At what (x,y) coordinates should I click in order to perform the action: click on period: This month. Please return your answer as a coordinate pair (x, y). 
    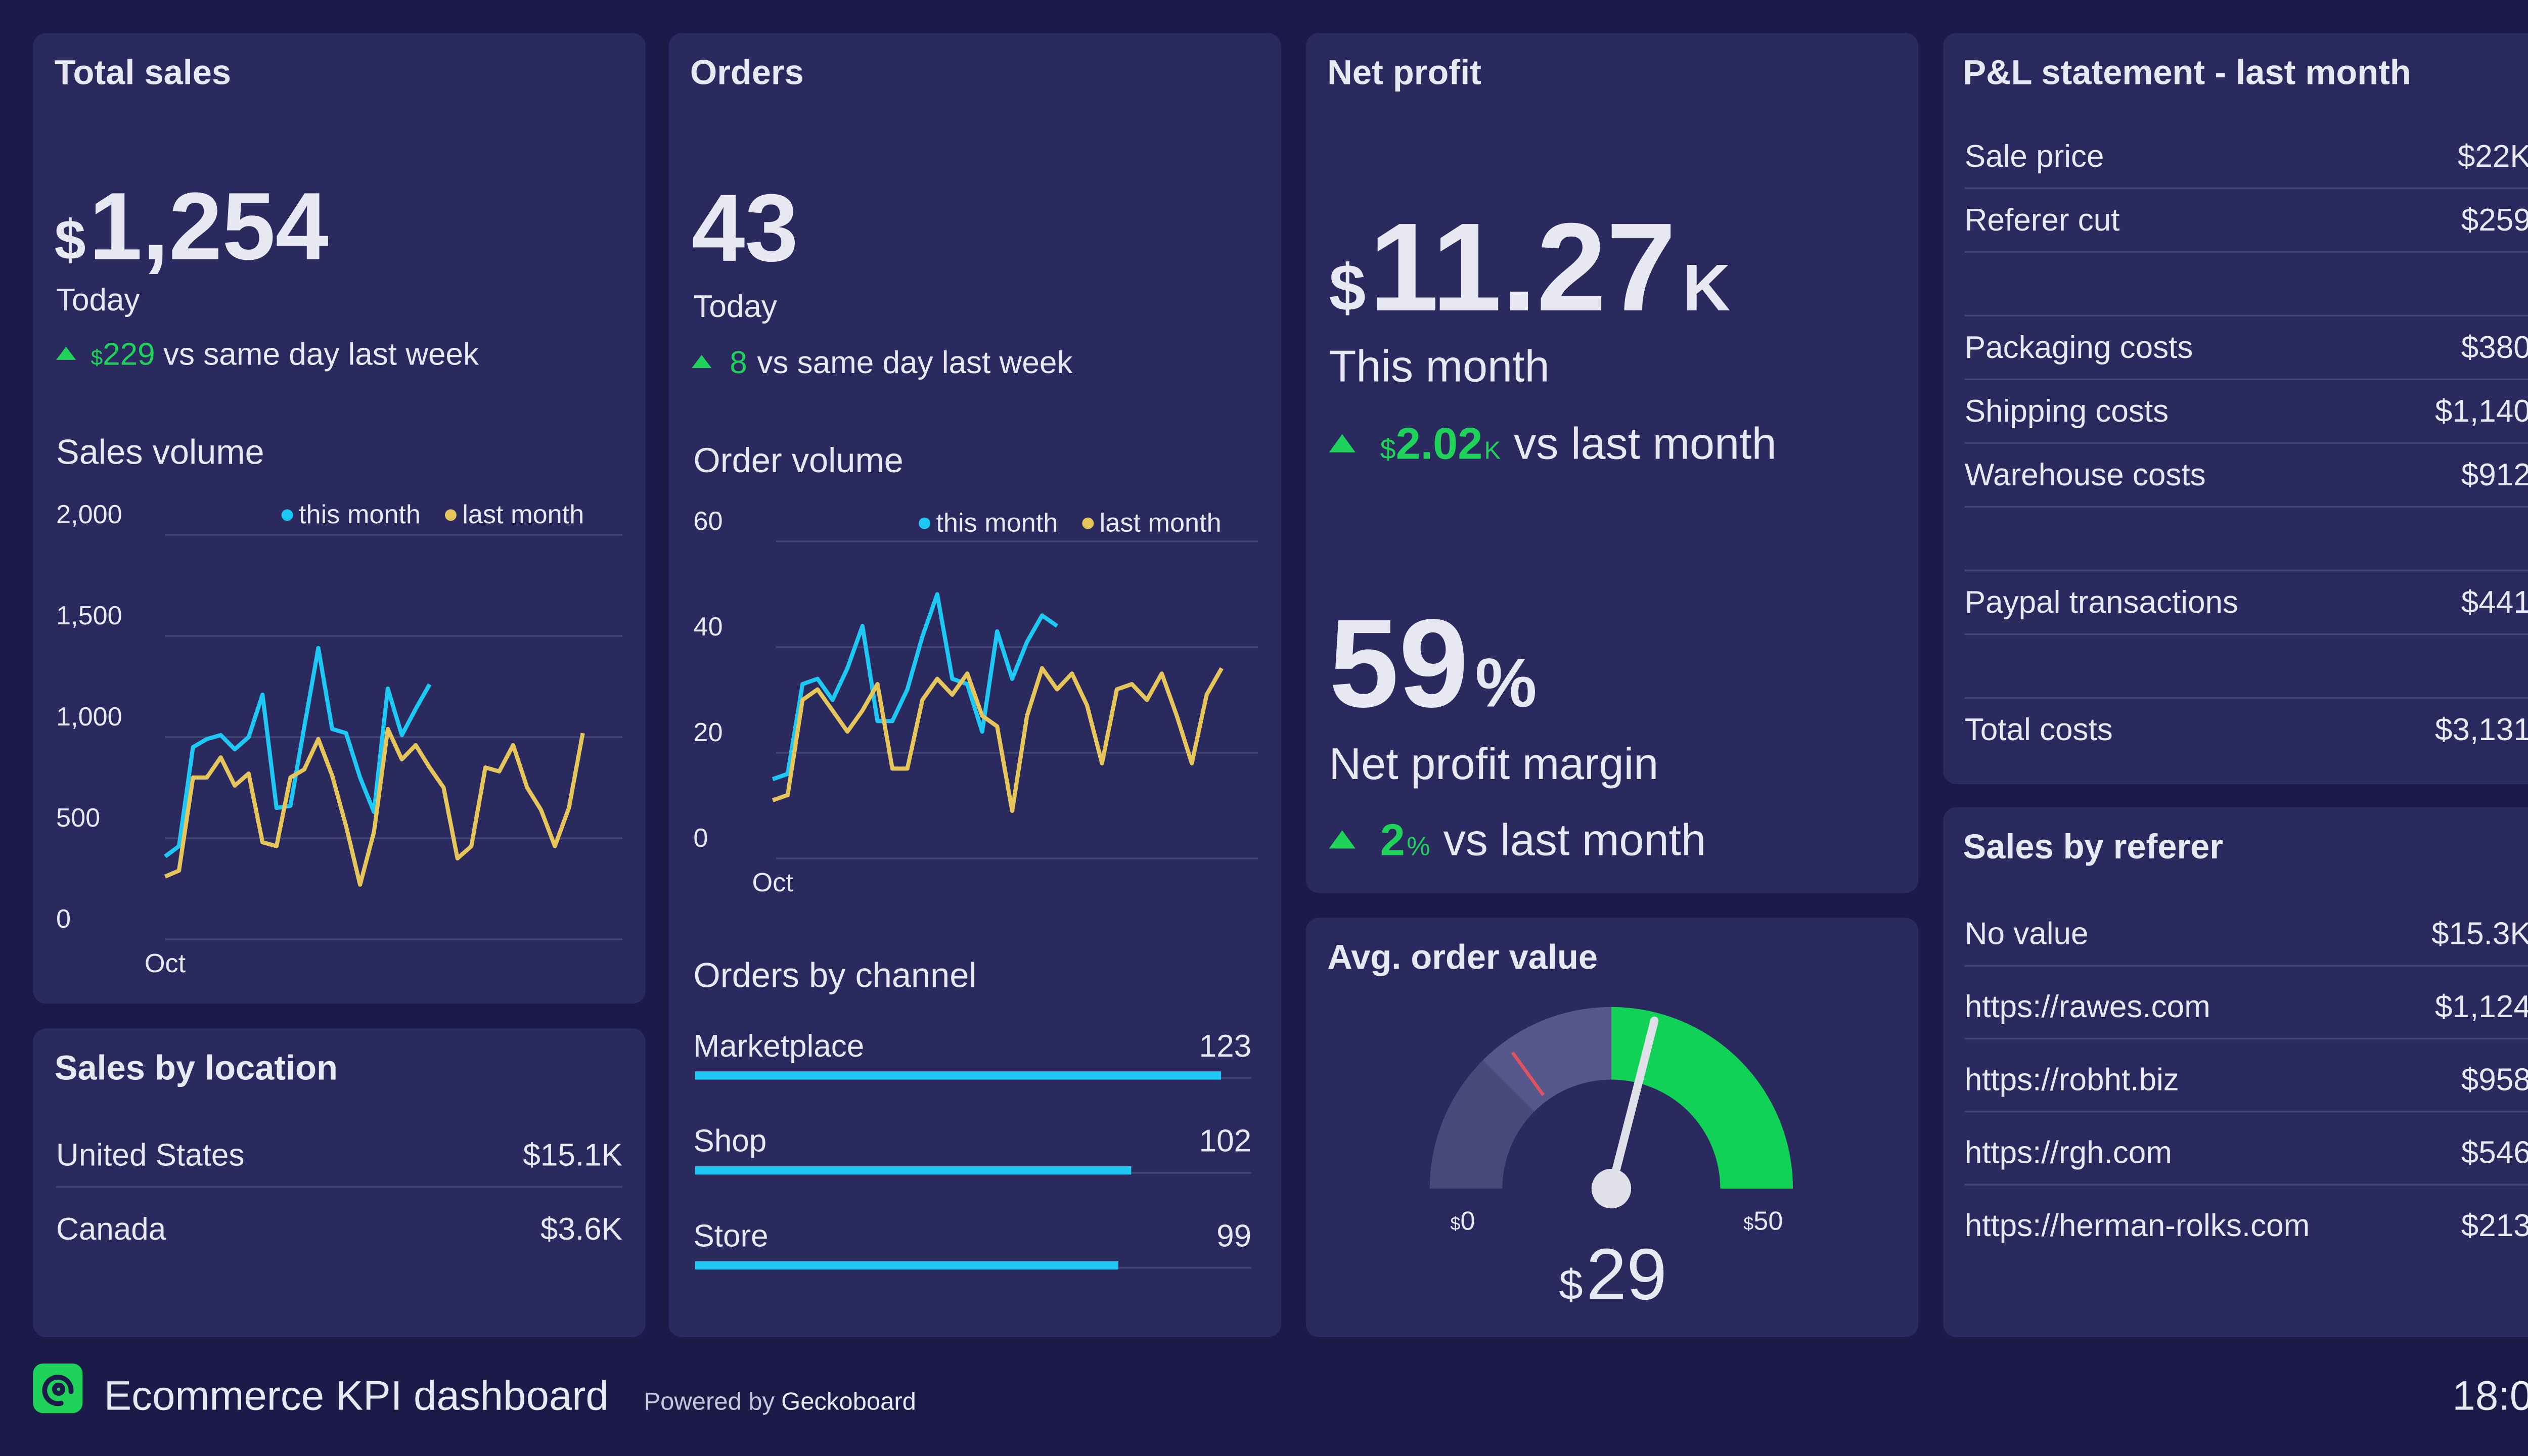
    Looking at the image, I should click on (1440, 366).